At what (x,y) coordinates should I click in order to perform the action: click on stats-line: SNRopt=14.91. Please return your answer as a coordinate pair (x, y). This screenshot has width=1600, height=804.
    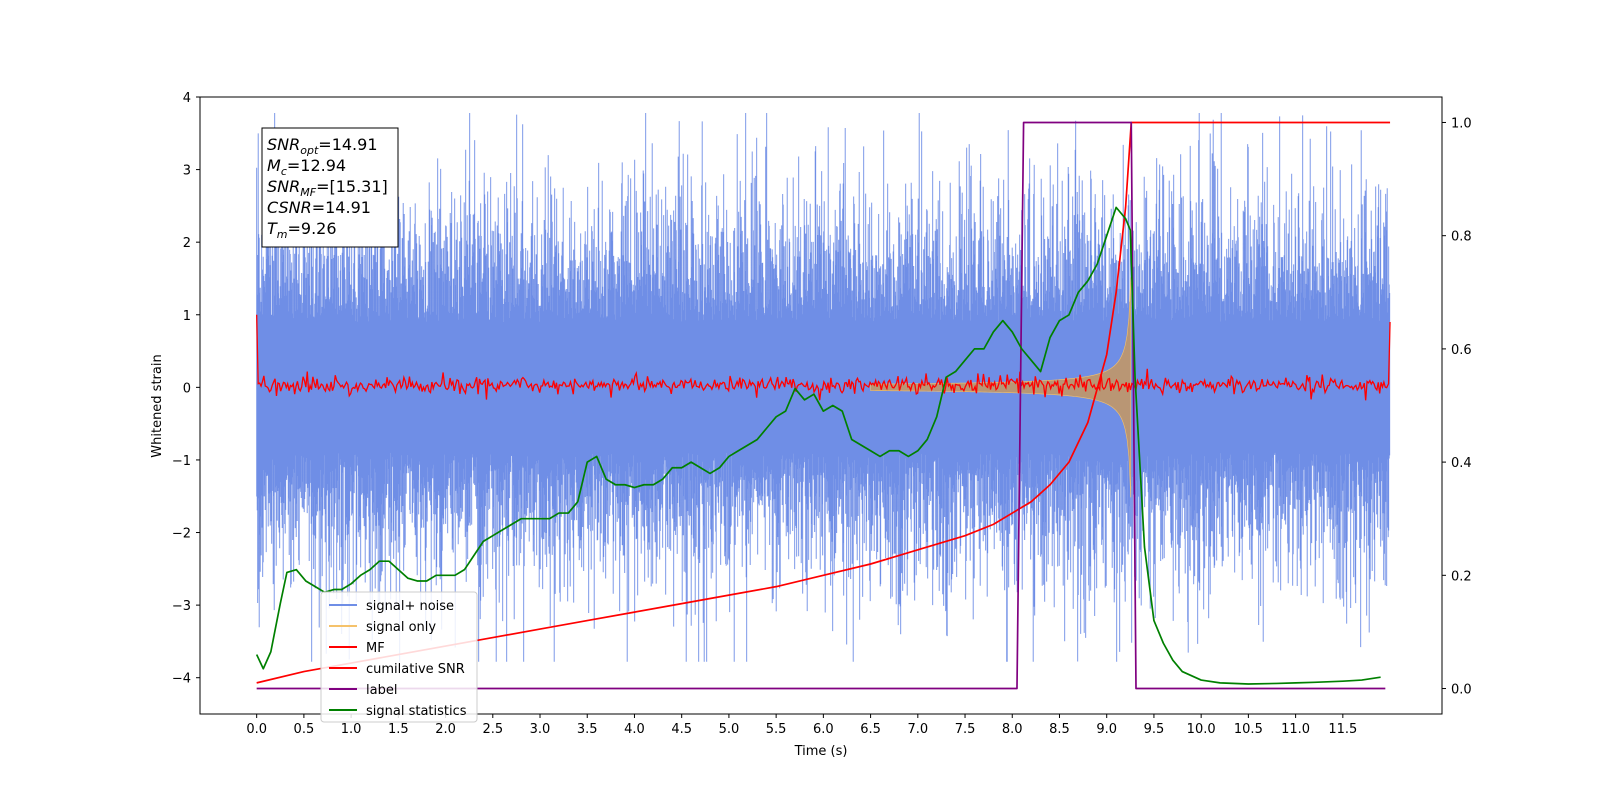
    Looking at the image, I should click on (322, 146).